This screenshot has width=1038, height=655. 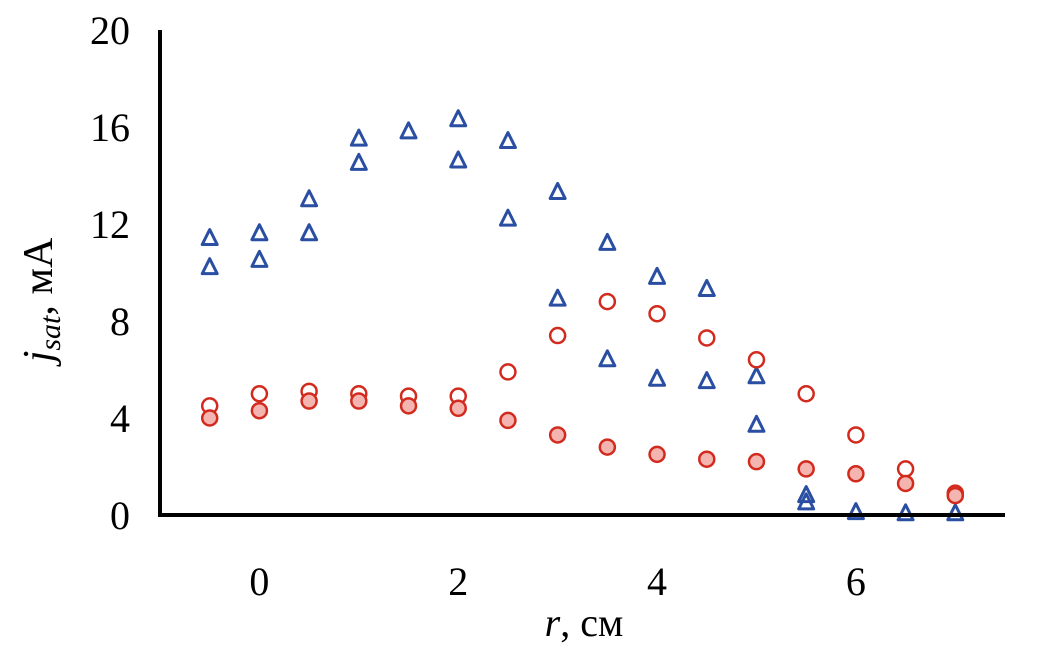 I want to click on y-tick-label: 0, so click(x=120, y=515).